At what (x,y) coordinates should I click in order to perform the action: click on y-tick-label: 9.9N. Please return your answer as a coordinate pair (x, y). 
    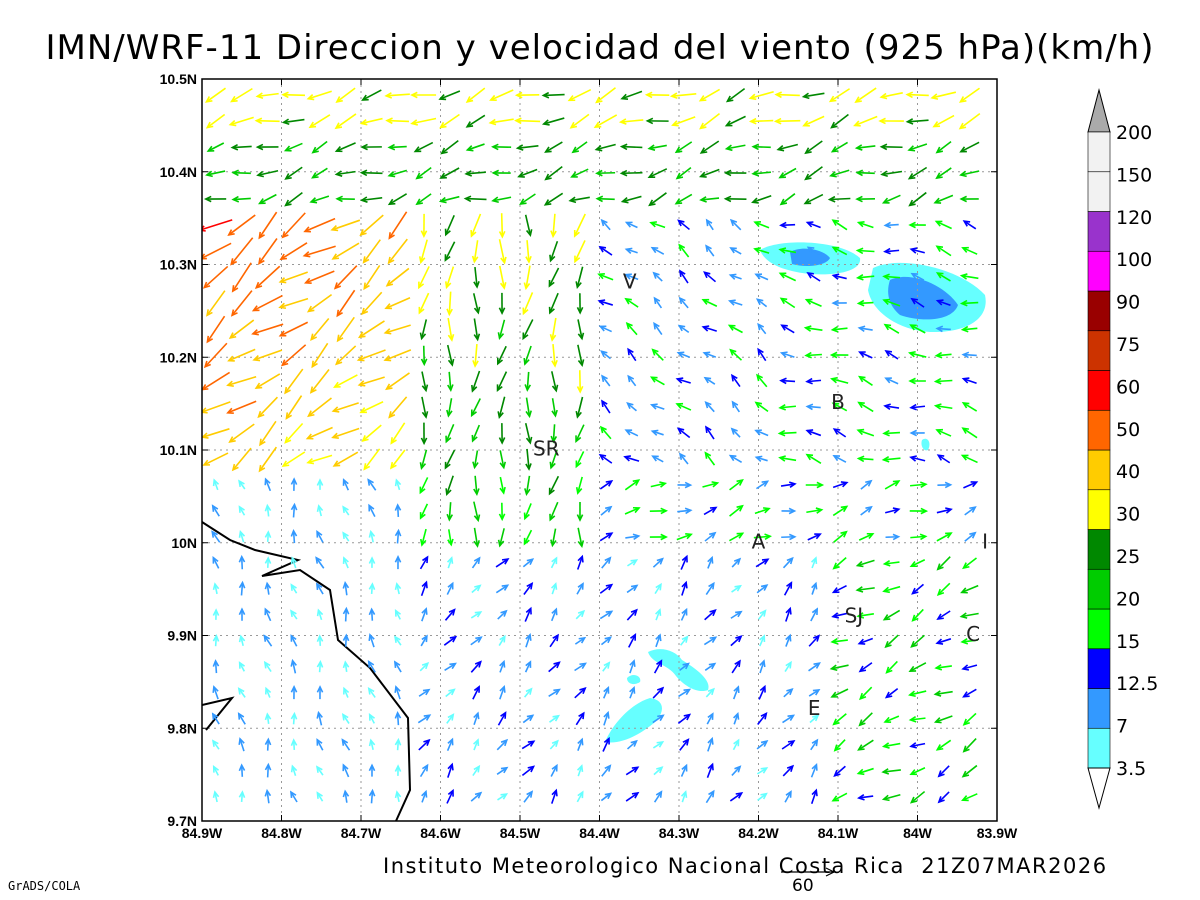
    Looking at the image, I should click on (182, 636).